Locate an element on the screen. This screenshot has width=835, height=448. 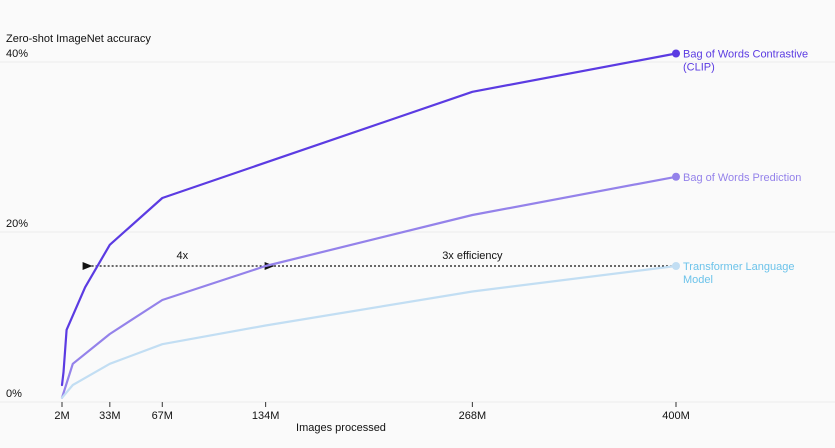
x-axis: 2M 33M 67M 134M 268M 400M is located at coordinates (372, 412).